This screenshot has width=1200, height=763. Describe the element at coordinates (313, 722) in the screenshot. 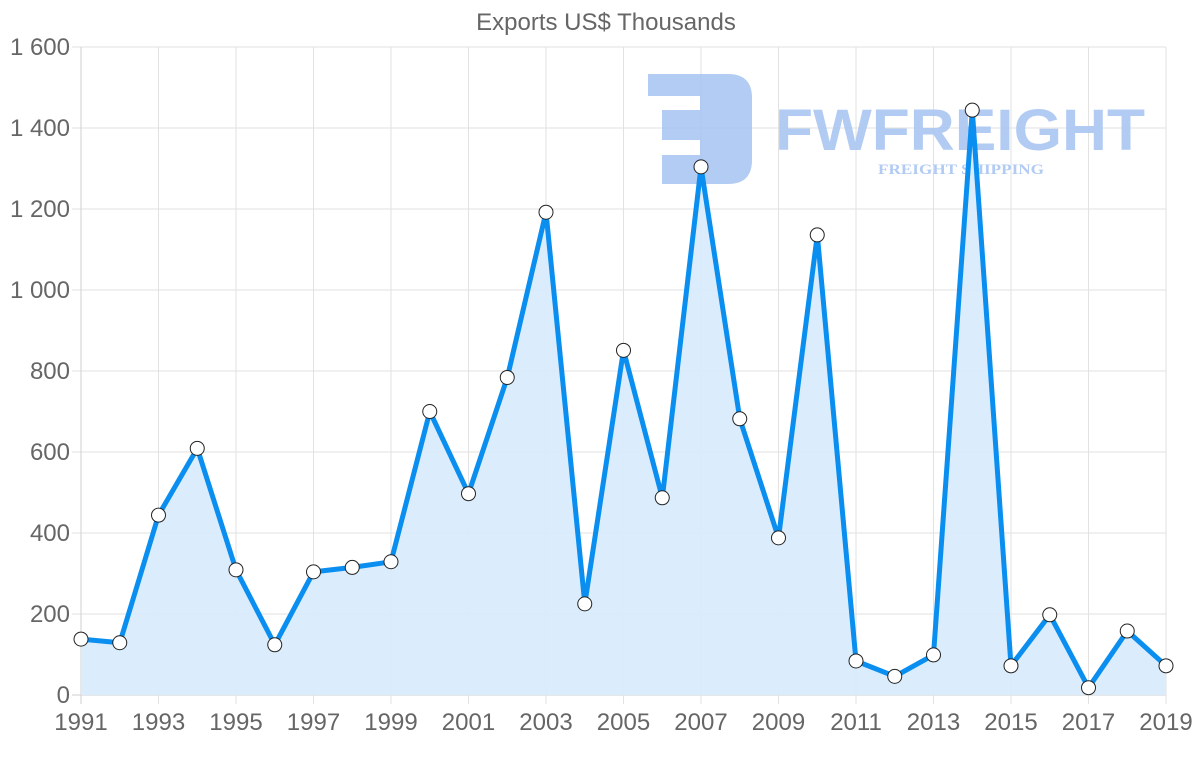

I see `x-tick-label: 1997` at that location.